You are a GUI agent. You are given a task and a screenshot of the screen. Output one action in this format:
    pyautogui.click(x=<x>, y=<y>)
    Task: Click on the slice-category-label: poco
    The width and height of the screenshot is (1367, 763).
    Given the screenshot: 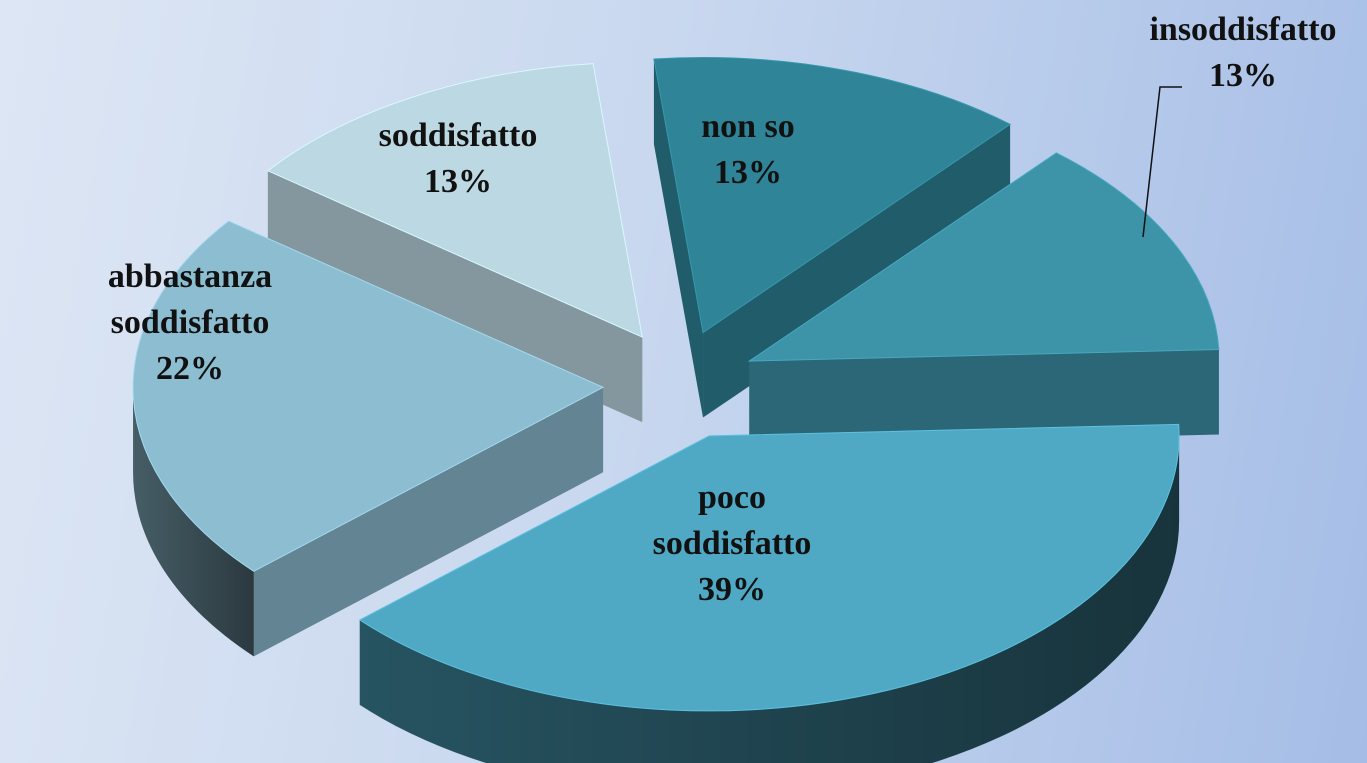 What is the action you would take?
    pyautogui.click(x=732, y=497)
    